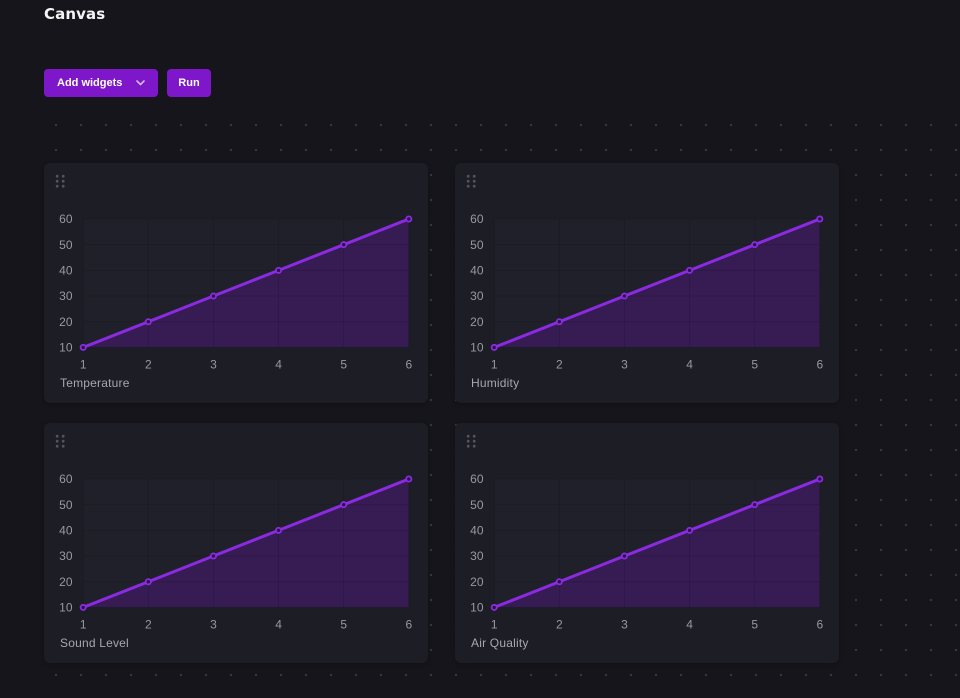  I want to click on widget-air-quality: 10 20 30 40 50 60 1 2 3 4 5 6 Air Quality, so click(647, 543).